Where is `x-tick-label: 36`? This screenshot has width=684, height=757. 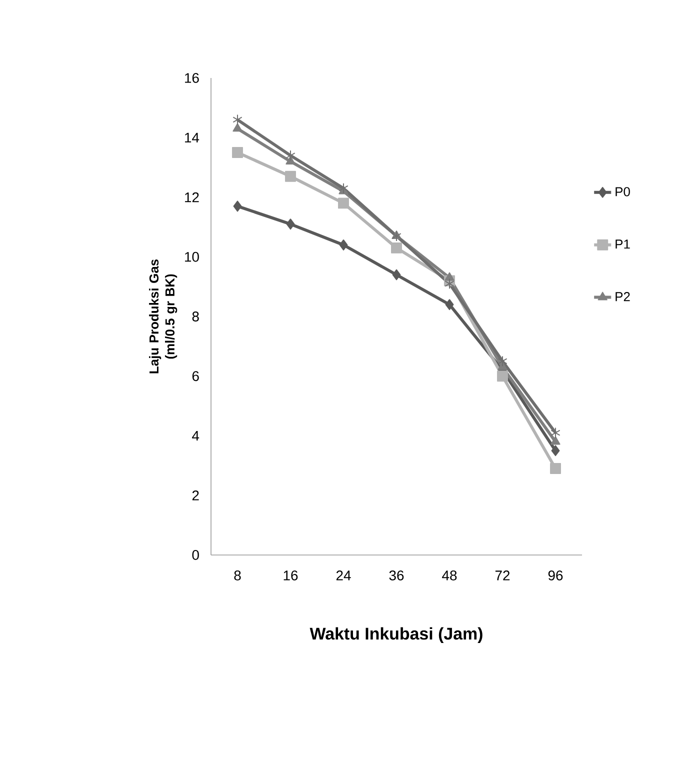 x-tick-label: 36 is located at coordinates (396, 575).